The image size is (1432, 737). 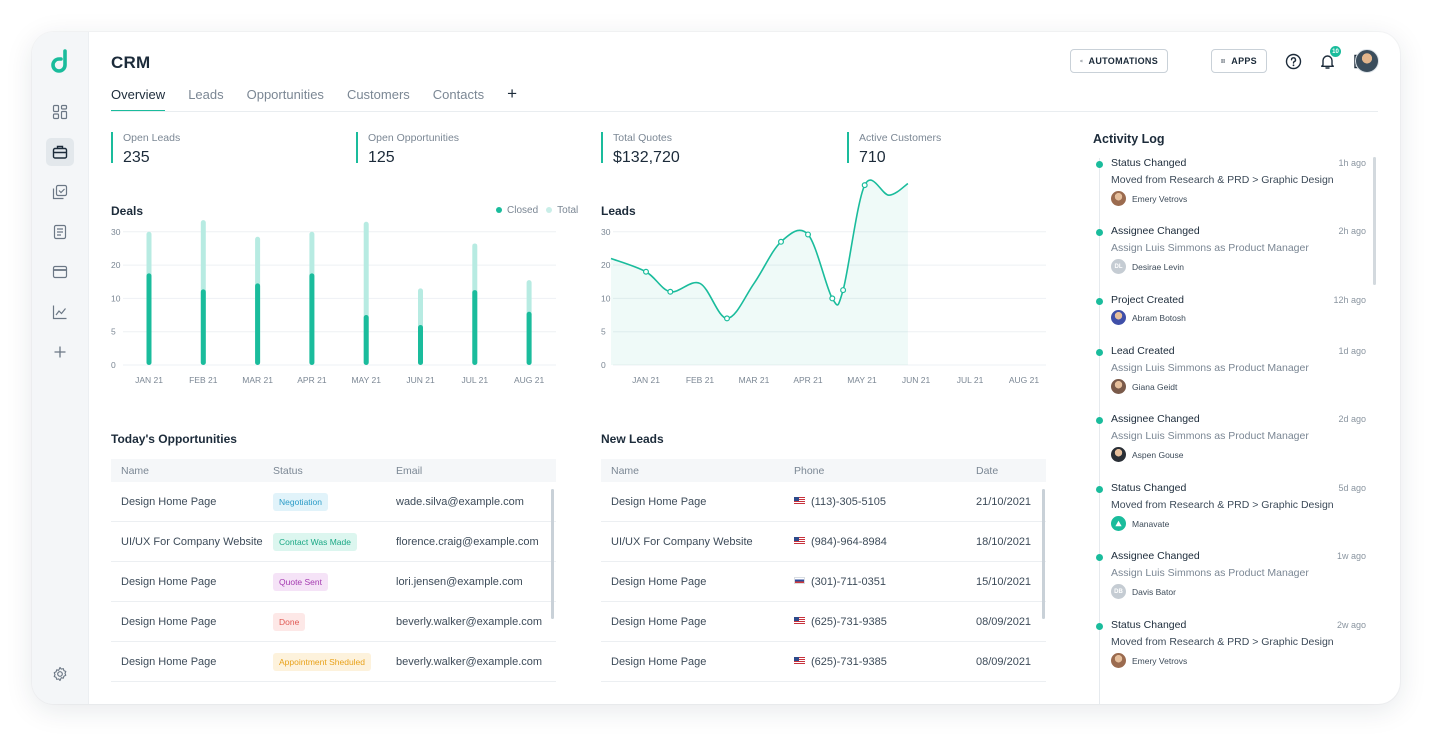 I want to click on phone-cell: (113)-305-5105, so click(x=875, y=502).